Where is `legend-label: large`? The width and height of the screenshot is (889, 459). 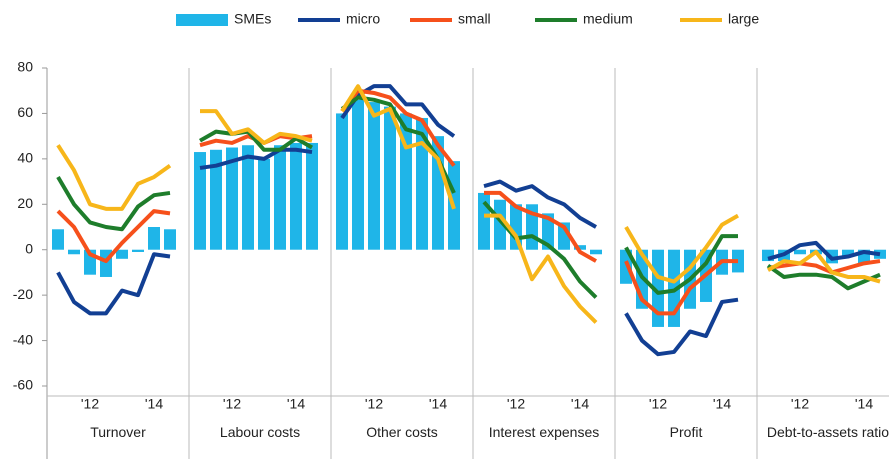 legend-label: large is located at coordinates (743, 19).